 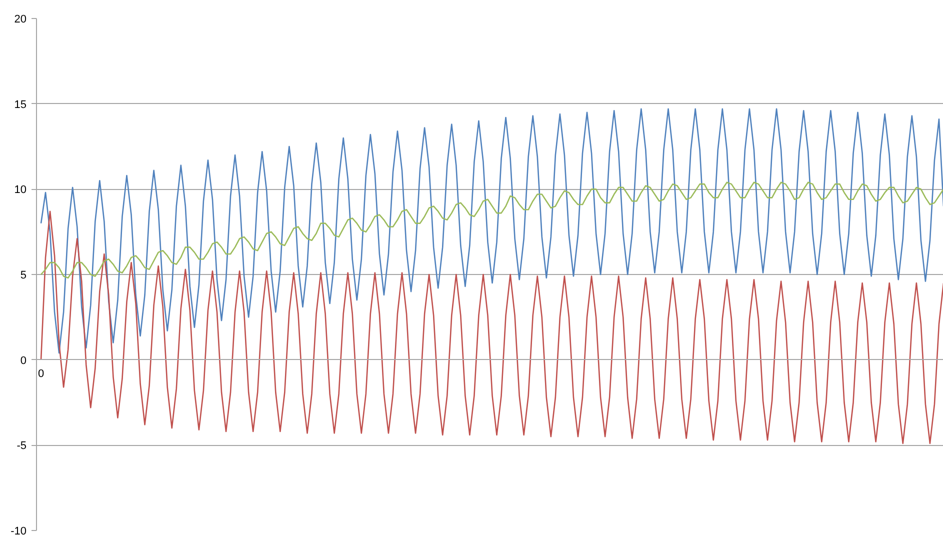 What do you see at coordinates (20, 104) in the screenshot?
I see `y-tick-label: 15` at bounding box center [20, 104].